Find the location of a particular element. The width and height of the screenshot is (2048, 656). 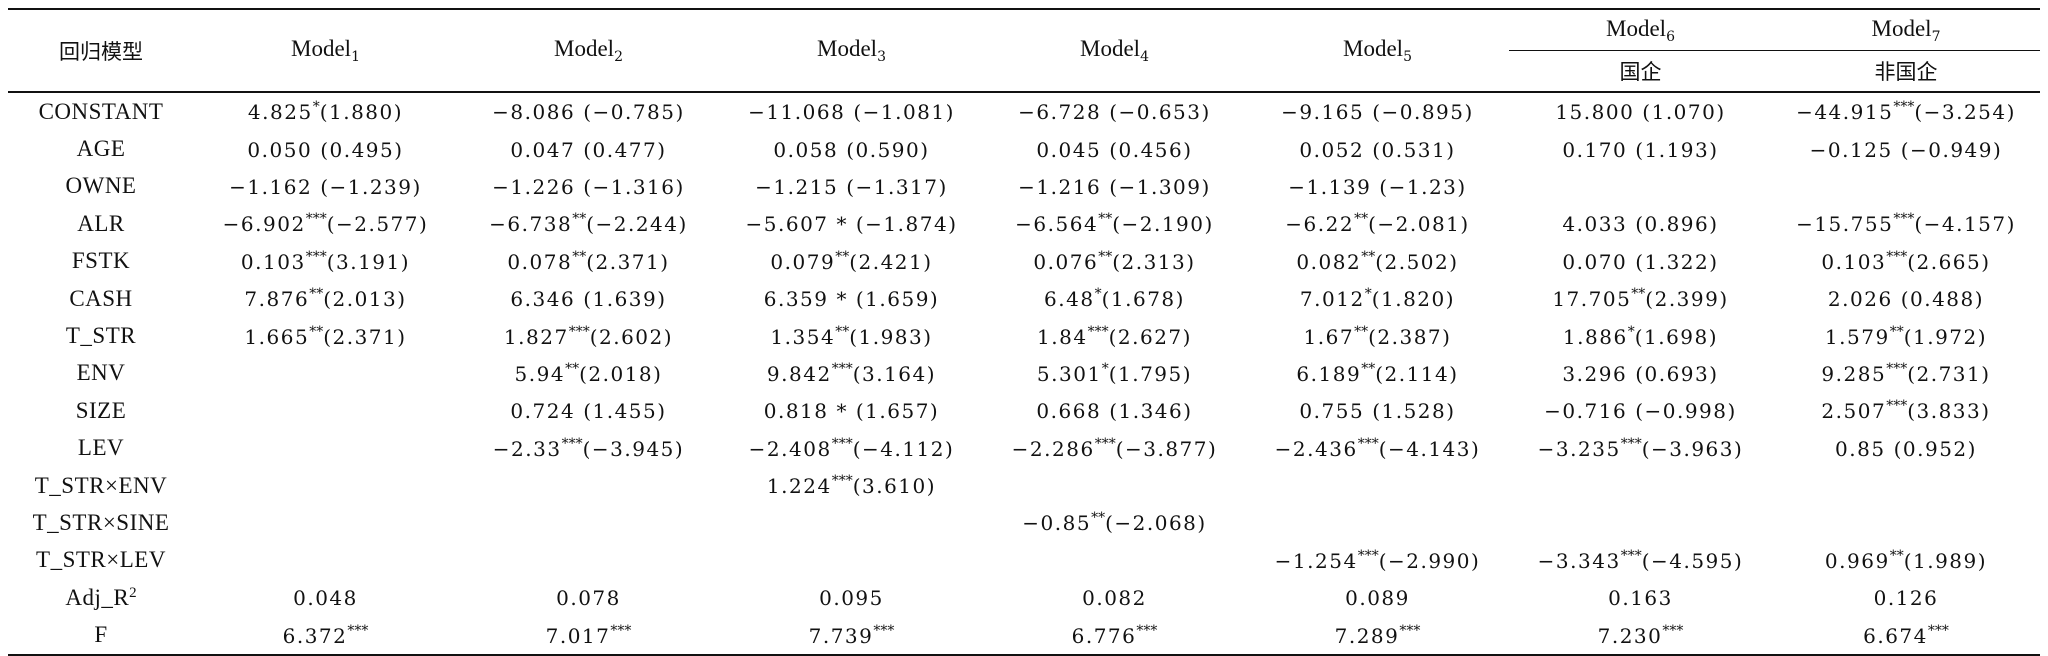

coefficient: 7.739 is located at coordinates (841, 635).